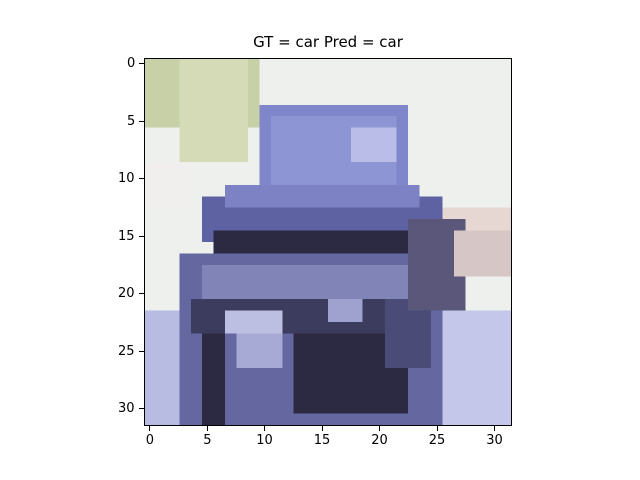 Image resolution: width=640 pixels, height=480 pixels. Describe the element at coordinates (482, 253) in the screenshot. I see `background-object` at that location.